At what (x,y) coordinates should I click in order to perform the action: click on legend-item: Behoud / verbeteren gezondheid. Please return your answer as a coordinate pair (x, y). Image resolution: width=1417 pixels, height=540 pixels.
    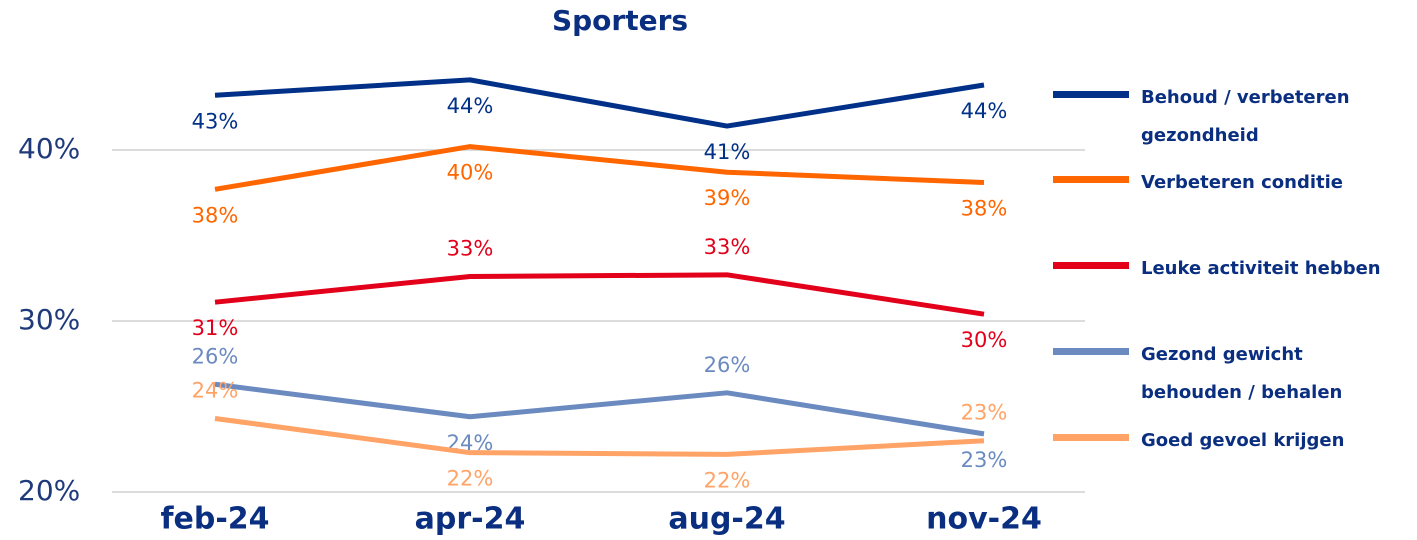
    Looking at the image, I should click on (1233, 117).